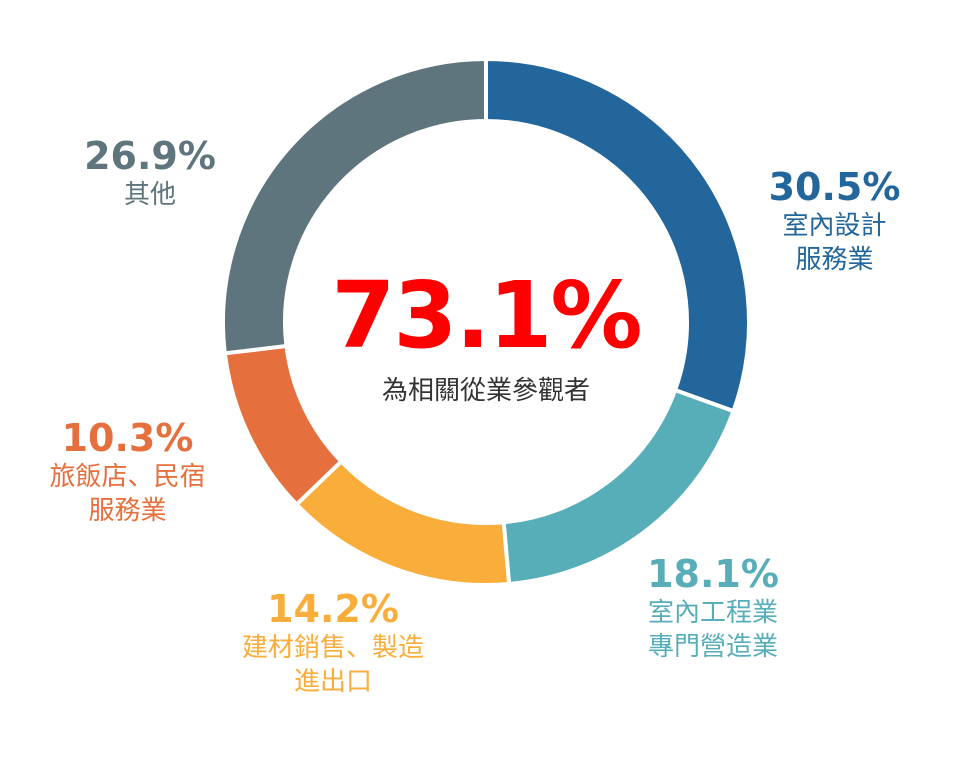  I want to click on donut-slice-interior-design, so click(617, 235).